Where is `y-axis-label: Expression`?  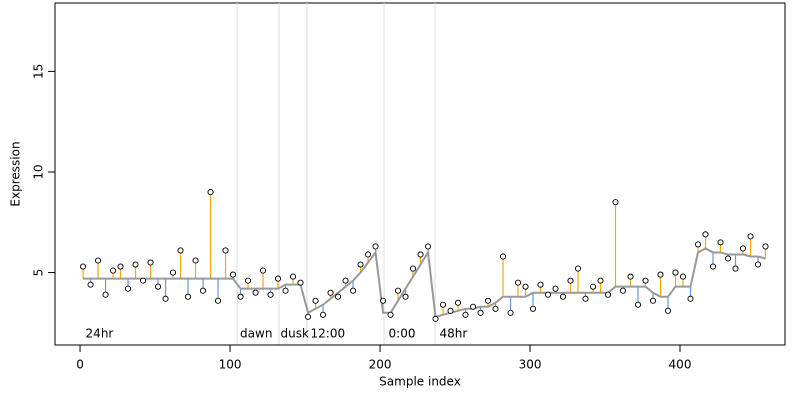 y-axis-label: Expression is located at coordinates (16, 173).